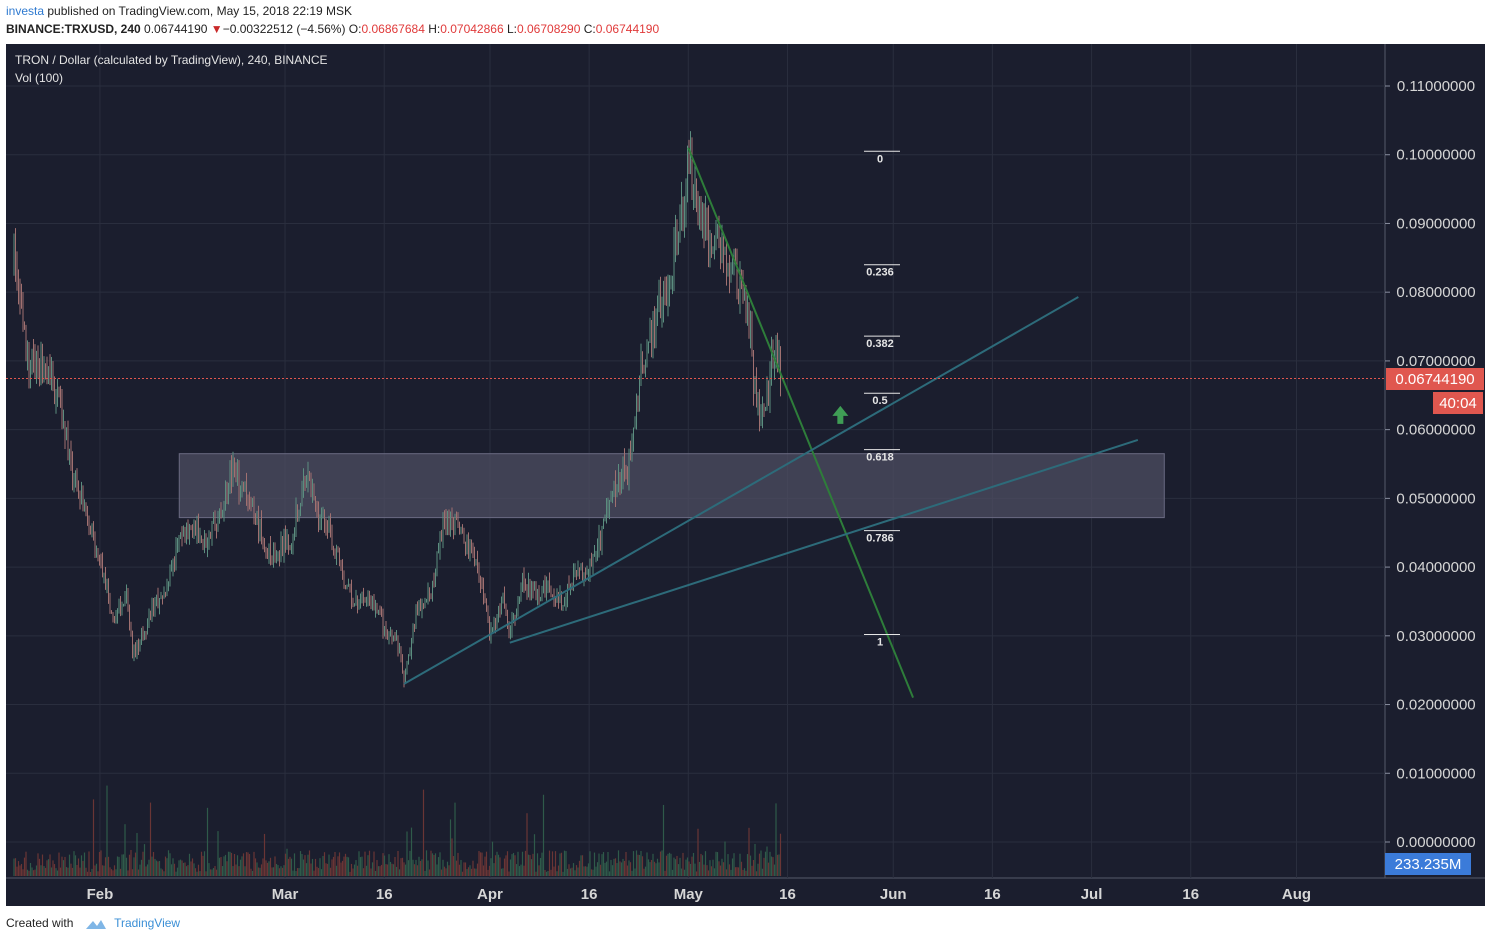 The width and height of the screenshot is (1491, 942). Describe the element at coordinates (671, 486) in the screenshot. I see `support-zone` at that location.